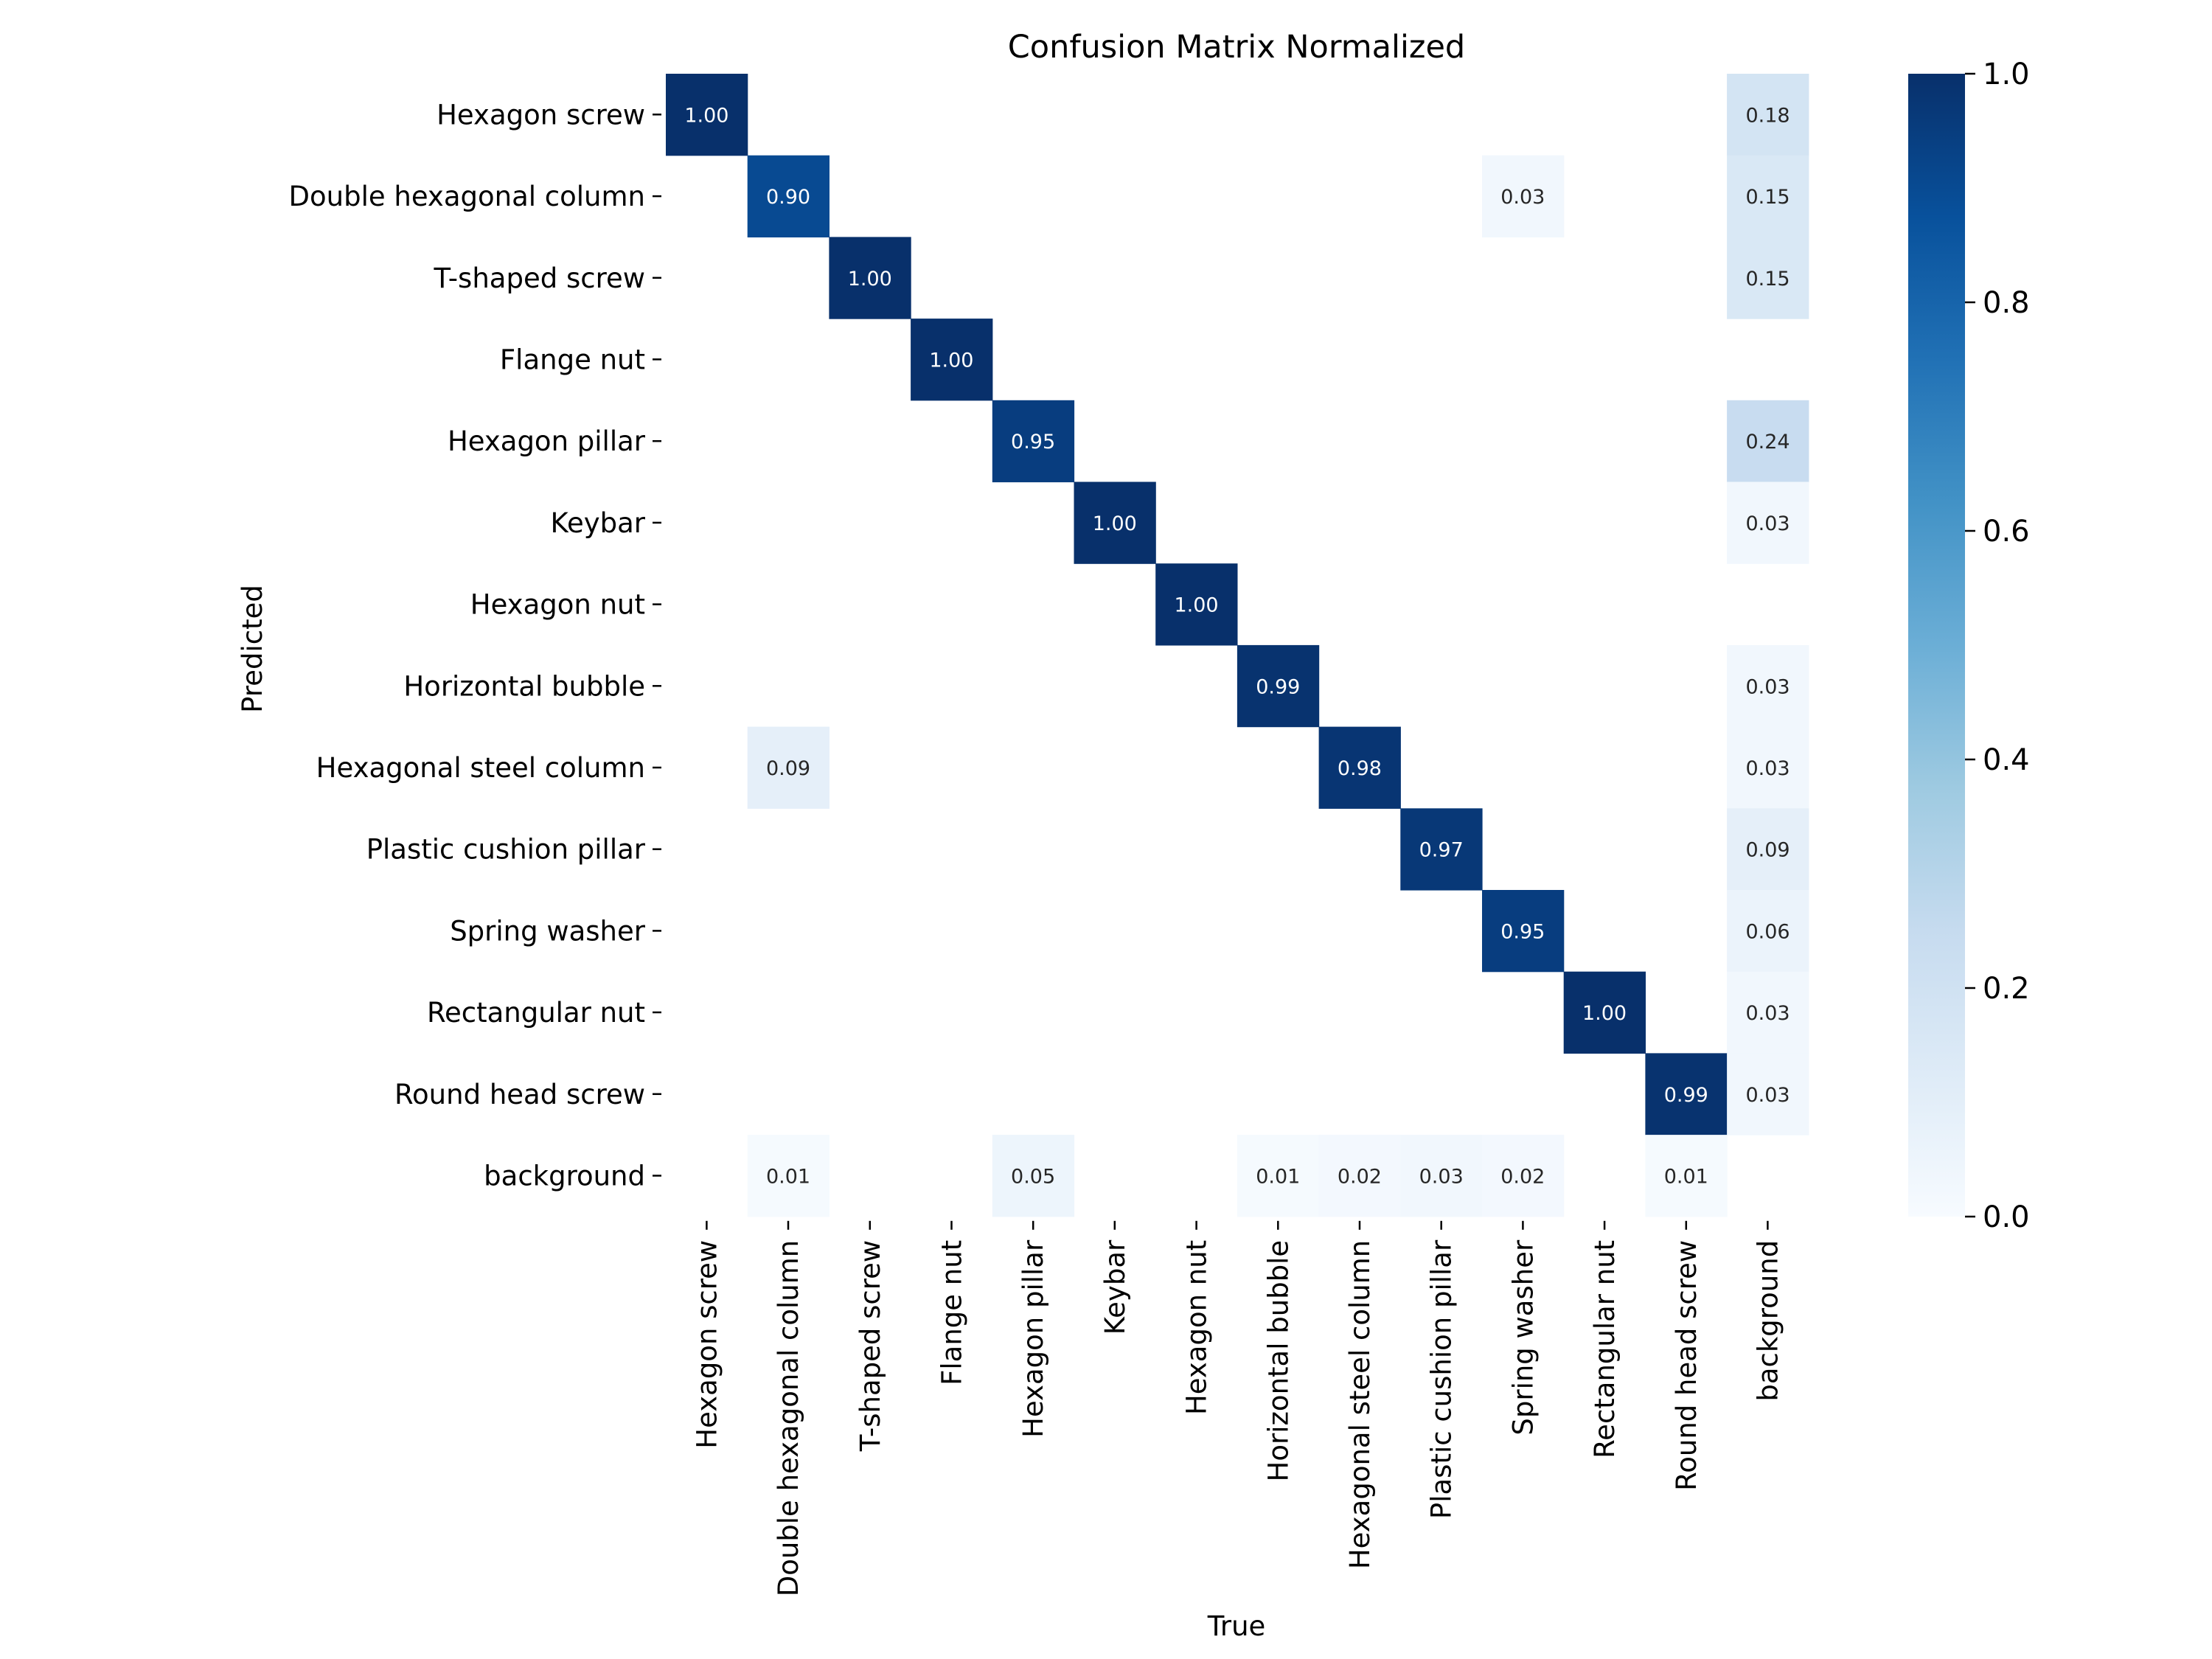 The image size is (2212, 1659). Describe the element at coordinates (1278, 1361) in the screenshot. I see `x-tick-label: Horizontal bubble` at that location.